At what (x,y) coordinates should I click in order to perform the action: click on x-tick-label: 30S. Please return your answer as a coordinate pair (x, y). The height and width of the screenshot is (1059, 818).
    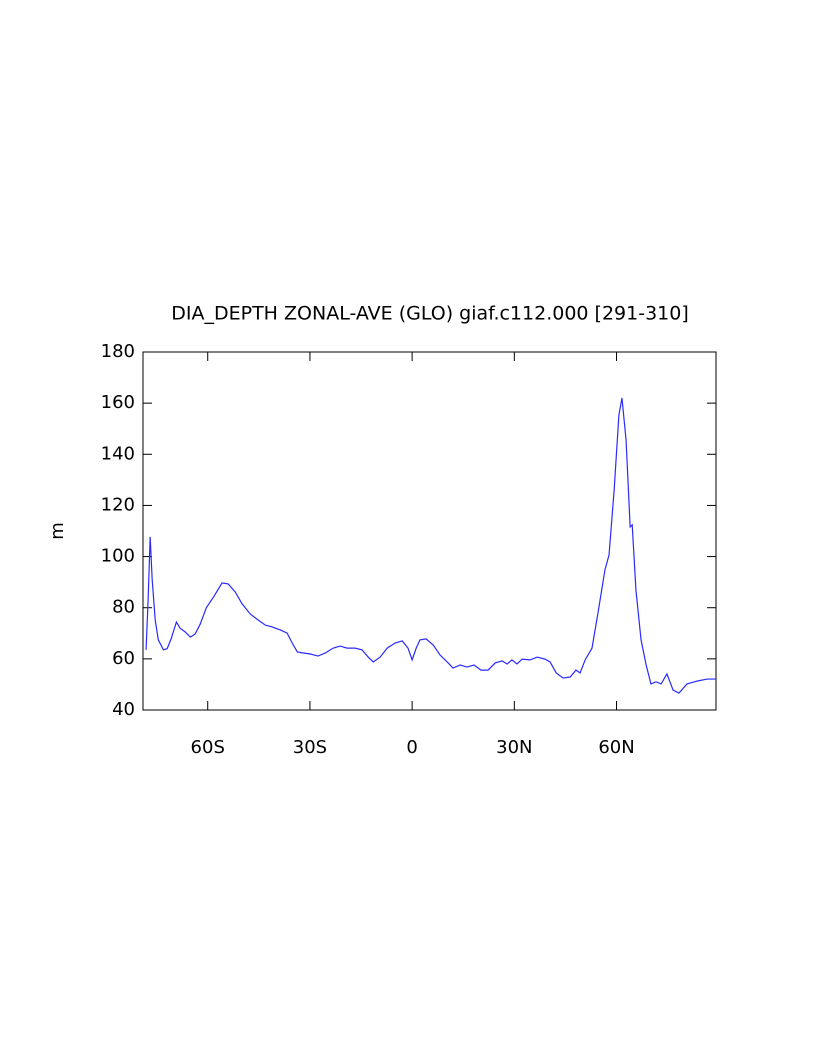
    Looking at the image, I should click on (310, 747).